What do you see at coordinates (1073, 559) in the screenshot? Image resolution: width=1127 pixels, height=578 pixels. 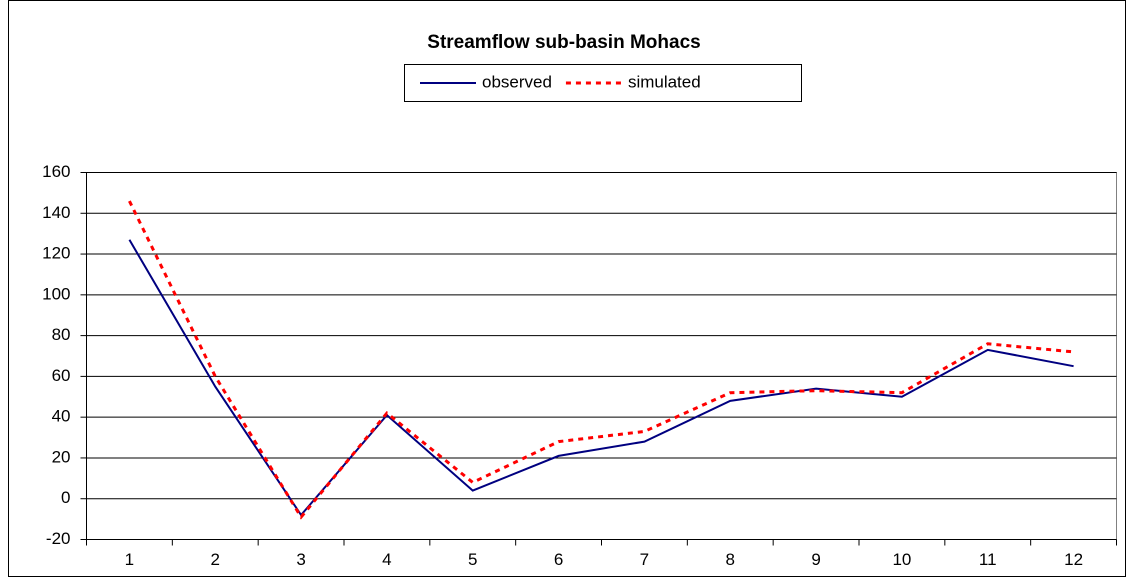 I see `x-tick-label: 12` at bounding box center [1073, 559].